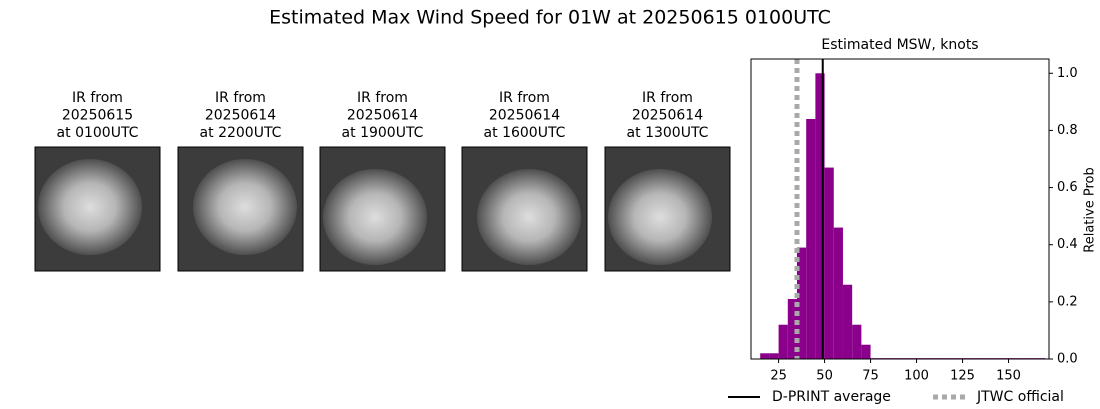  I want to click on y-axis-label: Relative Prob, so click(1090, 209).